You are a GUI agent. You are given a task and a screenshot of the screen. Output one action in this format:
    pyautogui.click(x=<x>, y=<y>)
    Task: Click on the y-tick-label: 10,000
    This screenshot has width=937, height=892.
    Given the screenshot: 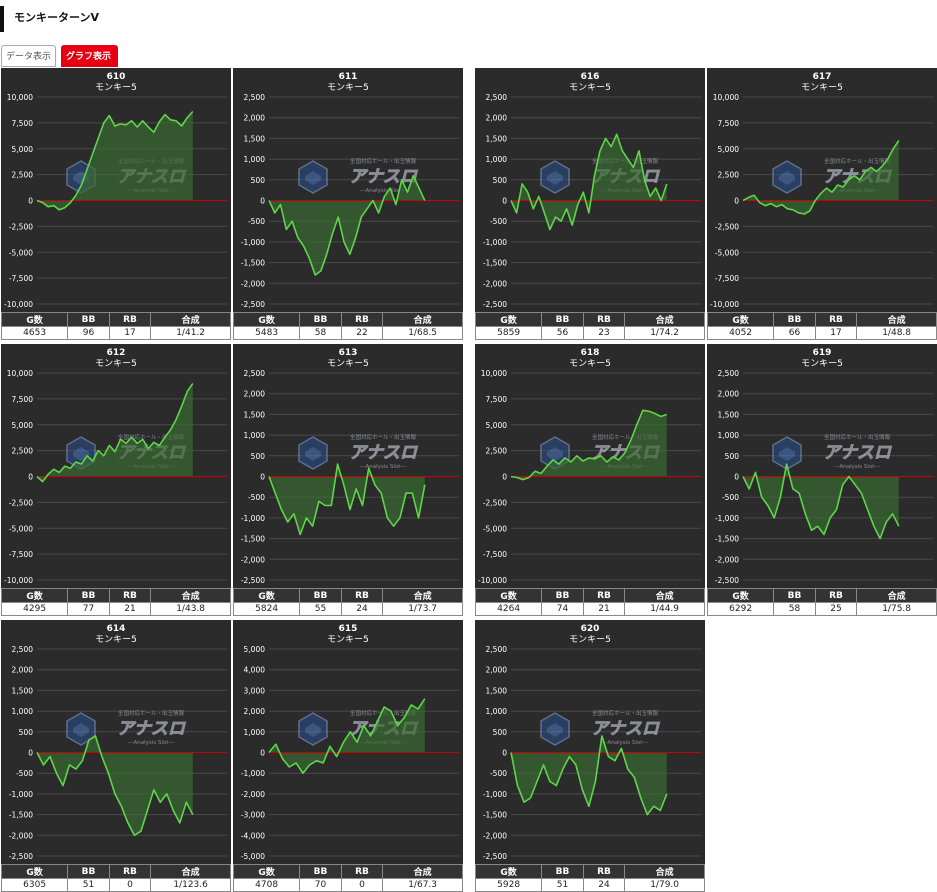 What is the action you would take?
    pyautogui.click(x=494, y=373)
    